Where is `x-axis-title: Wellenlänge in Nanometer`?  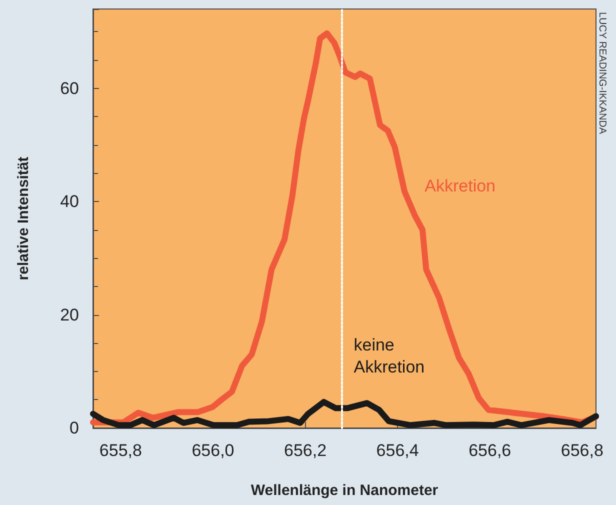 x-axis-title: Wellenlänge in Nanometer is located at coordinates (344, 490).